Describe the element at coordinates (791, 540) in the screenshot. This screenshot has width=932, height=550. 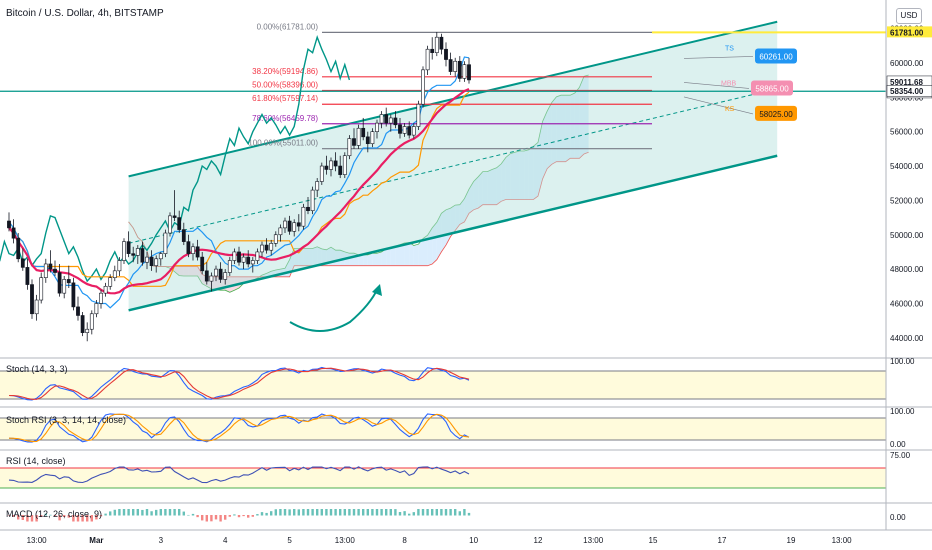
I see `time-tick-label: 19` at that location.